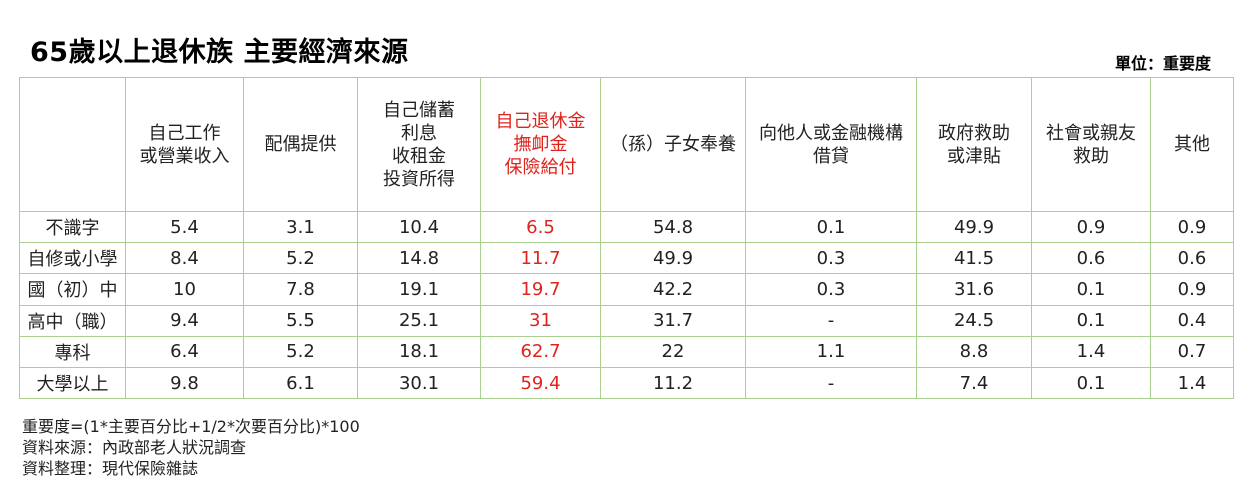  I want to click on table-cell: 7.8, so click(300, 289).